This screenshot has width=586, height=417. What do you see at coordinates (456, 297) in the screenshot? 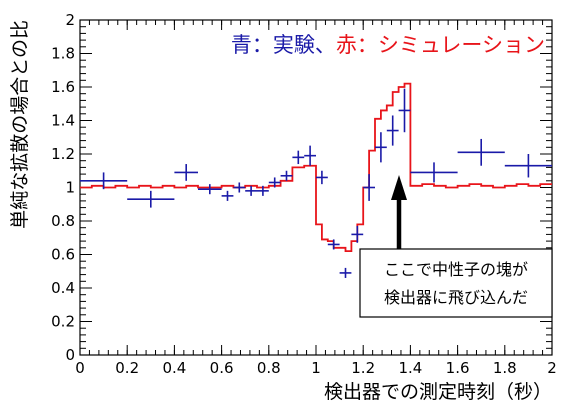
I see `annotation-line-2: 検出器に飛び込んだ` at bounding box center [456, 297].